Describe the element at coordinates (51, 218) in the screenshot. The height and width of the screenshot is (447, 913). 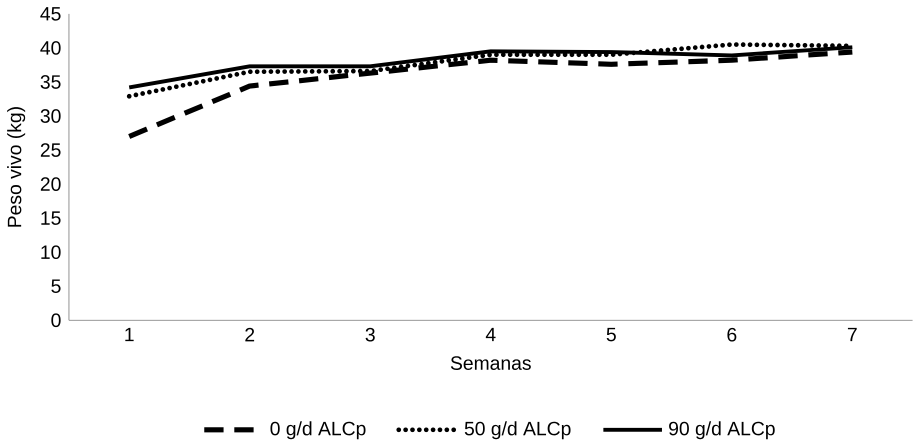
I see `y-tick-label: 15` at that location.